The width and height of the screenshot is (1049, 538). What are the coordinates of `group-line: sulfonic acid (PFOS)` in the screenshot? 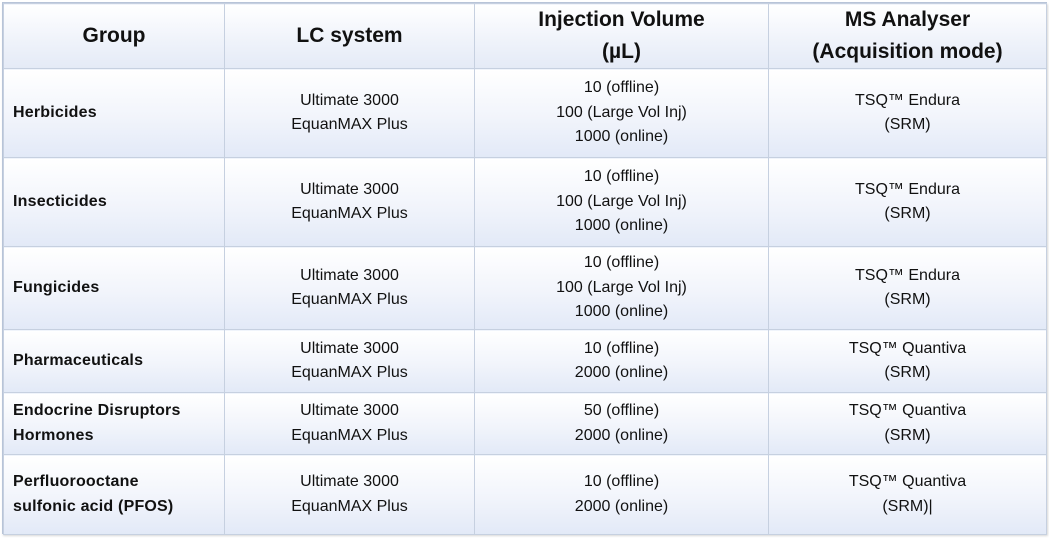 It's located at (93, 506).